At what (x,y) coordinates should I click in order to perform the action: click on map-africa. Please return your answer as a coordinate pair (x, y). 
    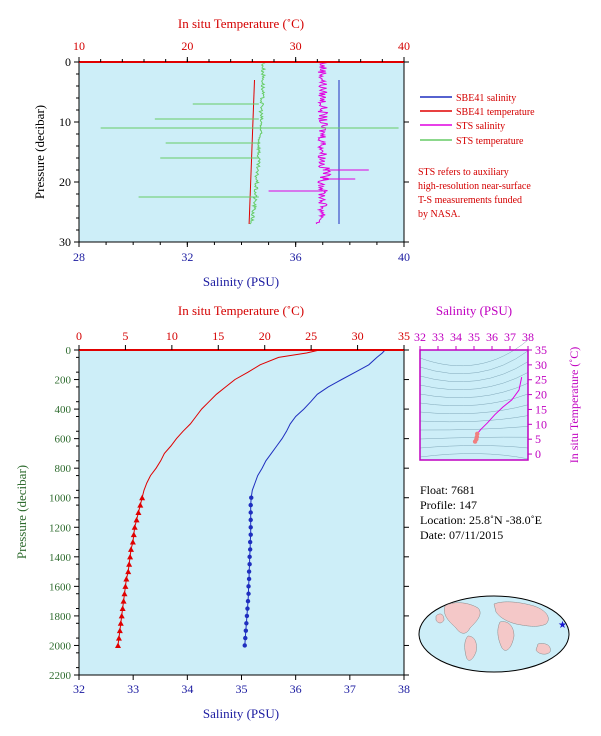
    Looking at the image, I should click on (506, 636).